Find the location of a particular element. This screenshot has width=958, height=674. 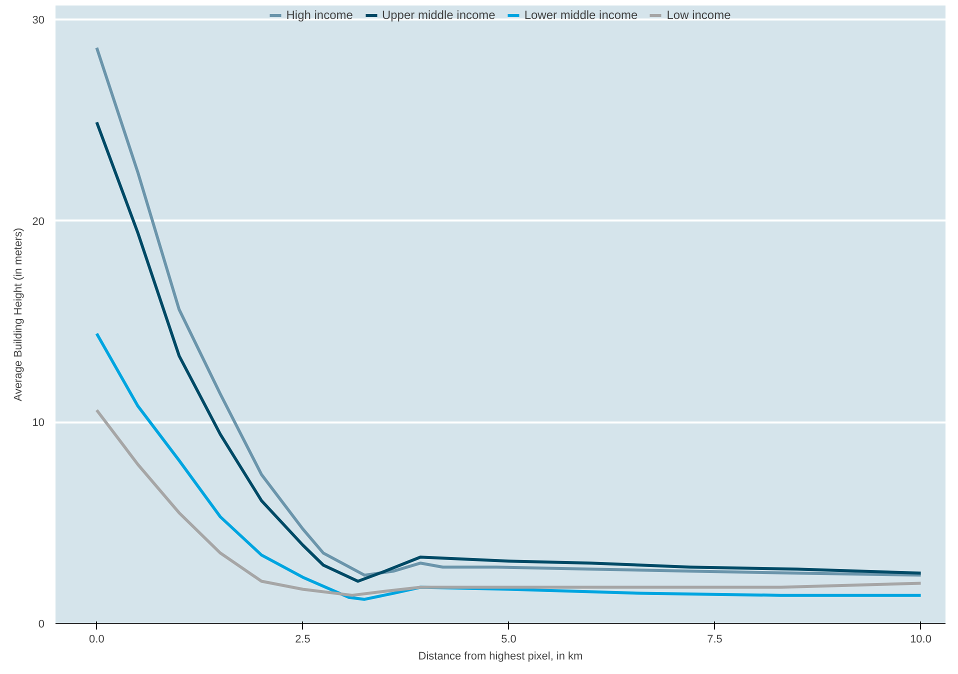

x-axis-title: Distance from highest pixel, in km is located at coordinates (500, 656).